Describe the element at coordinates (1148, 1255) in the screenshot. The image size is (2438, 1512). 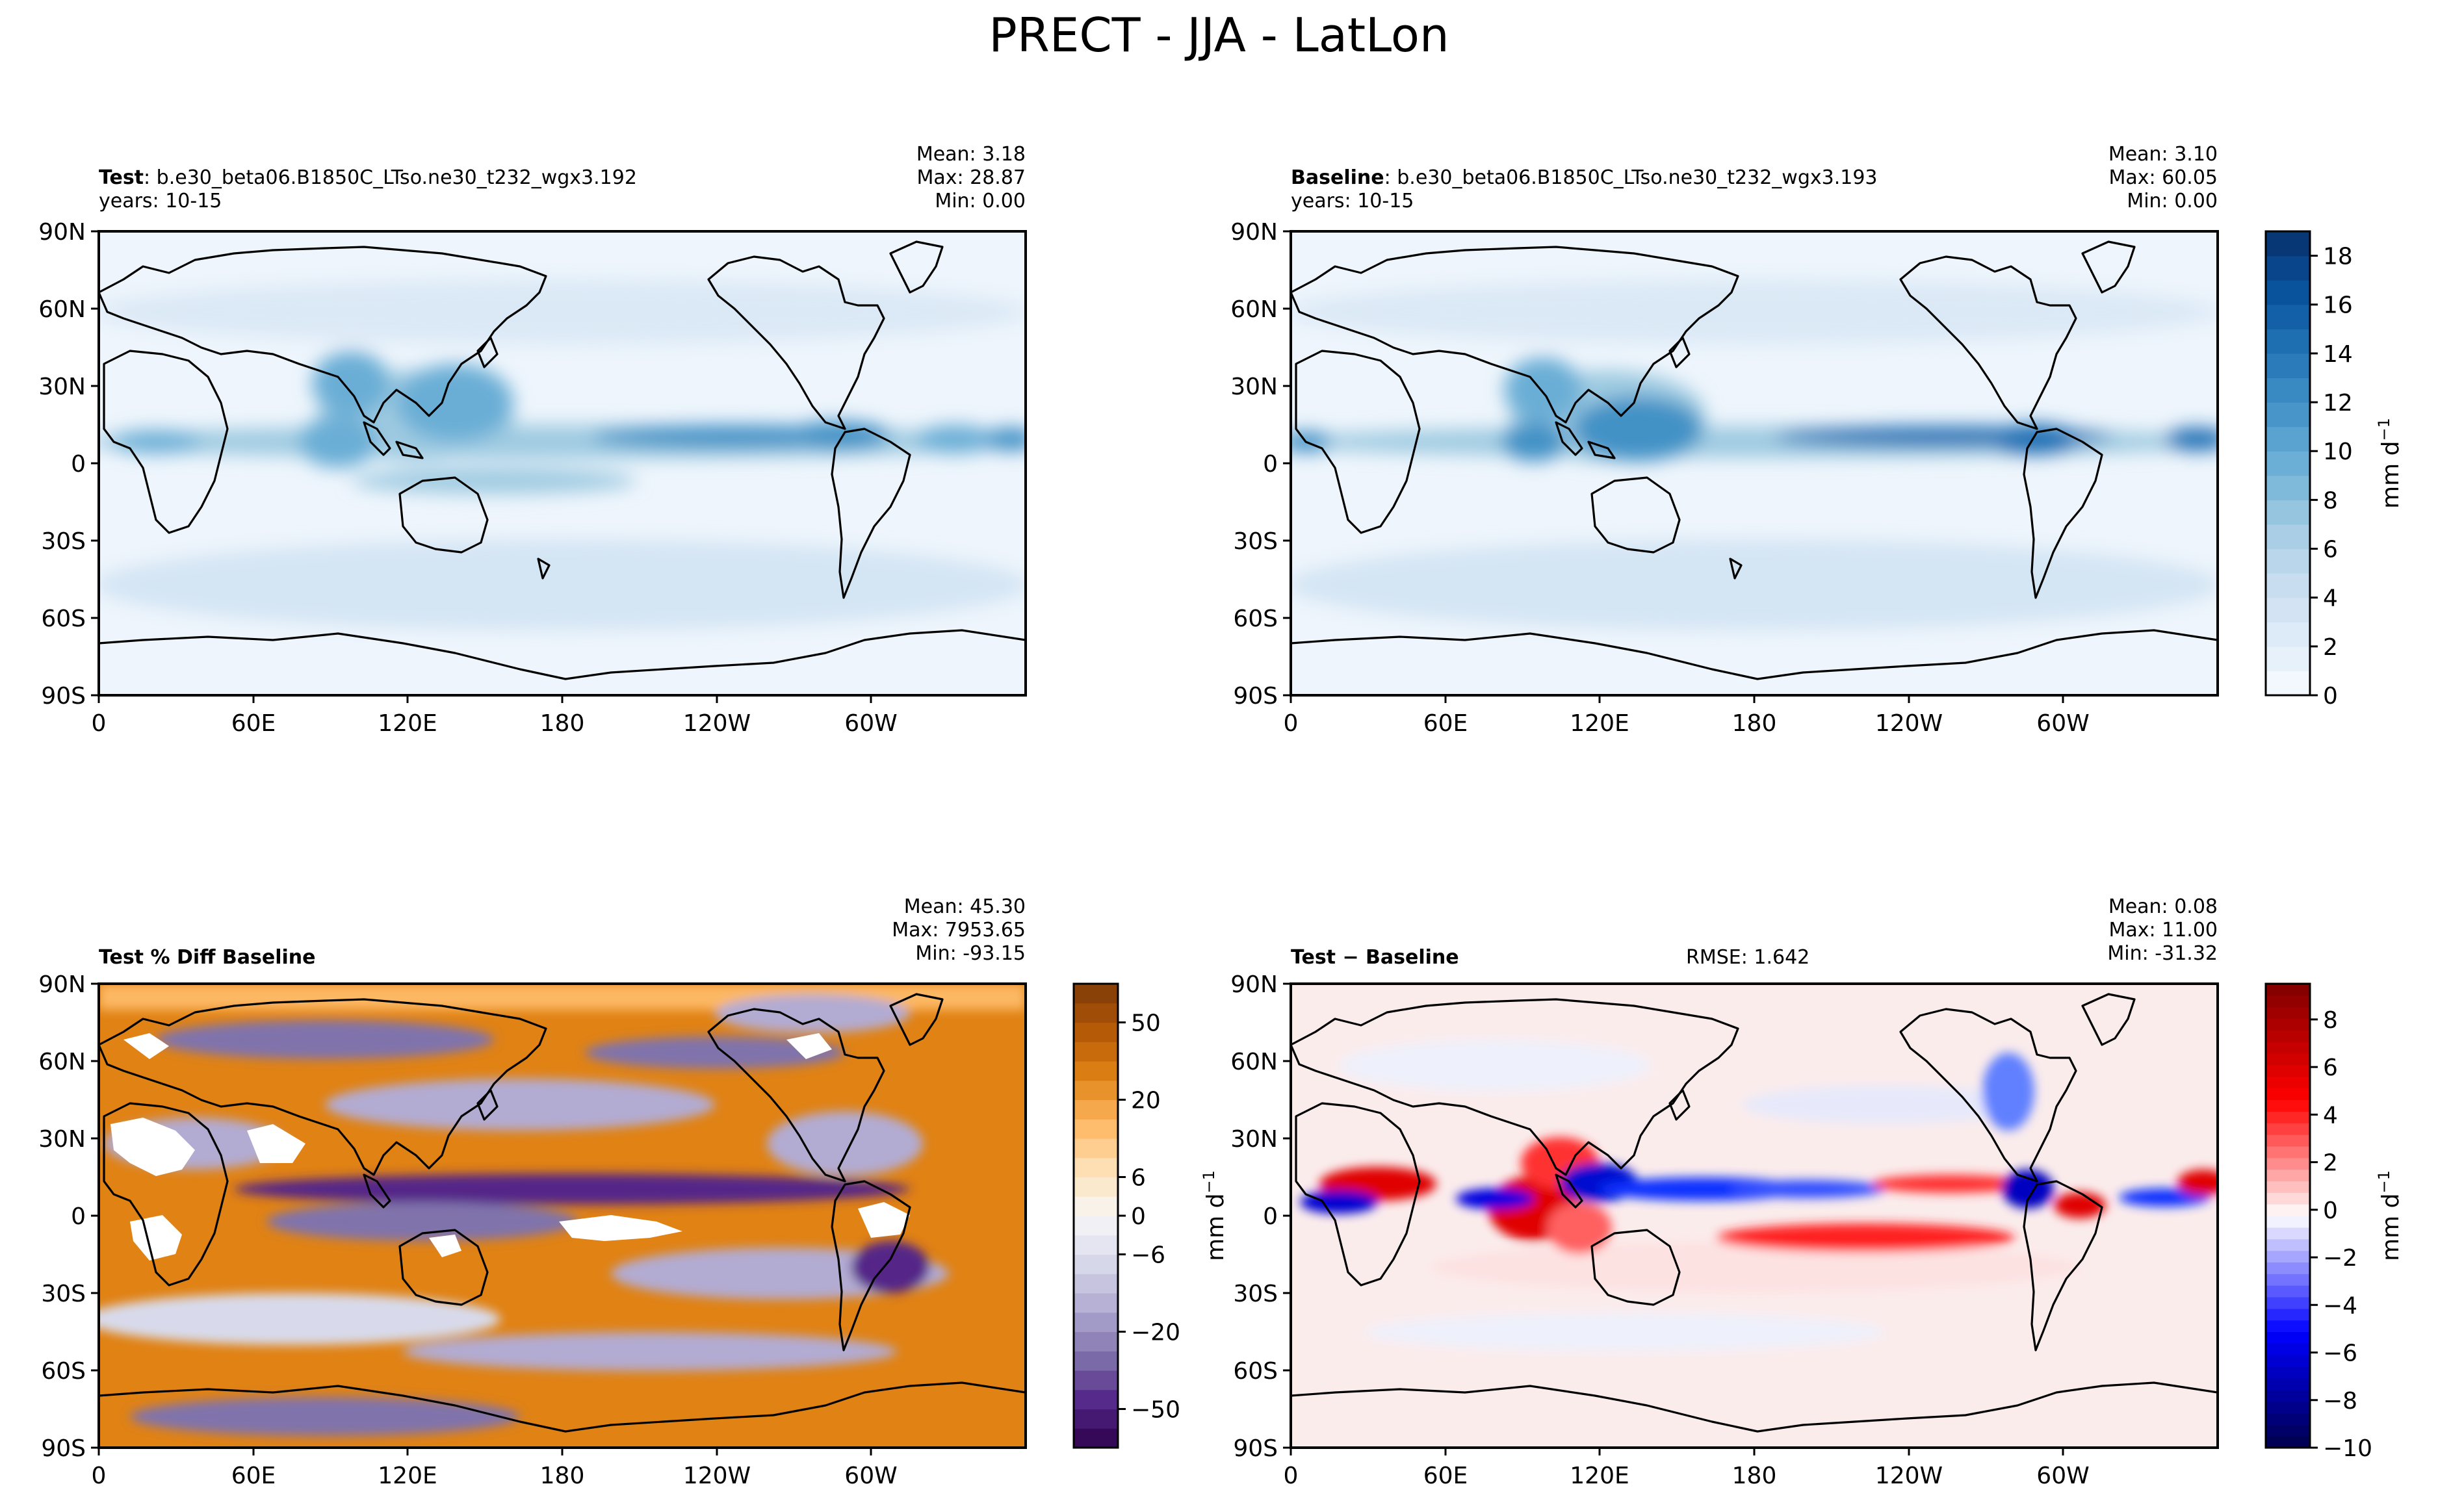
I see `colorbar-puor-tick-label: −6` at that location.